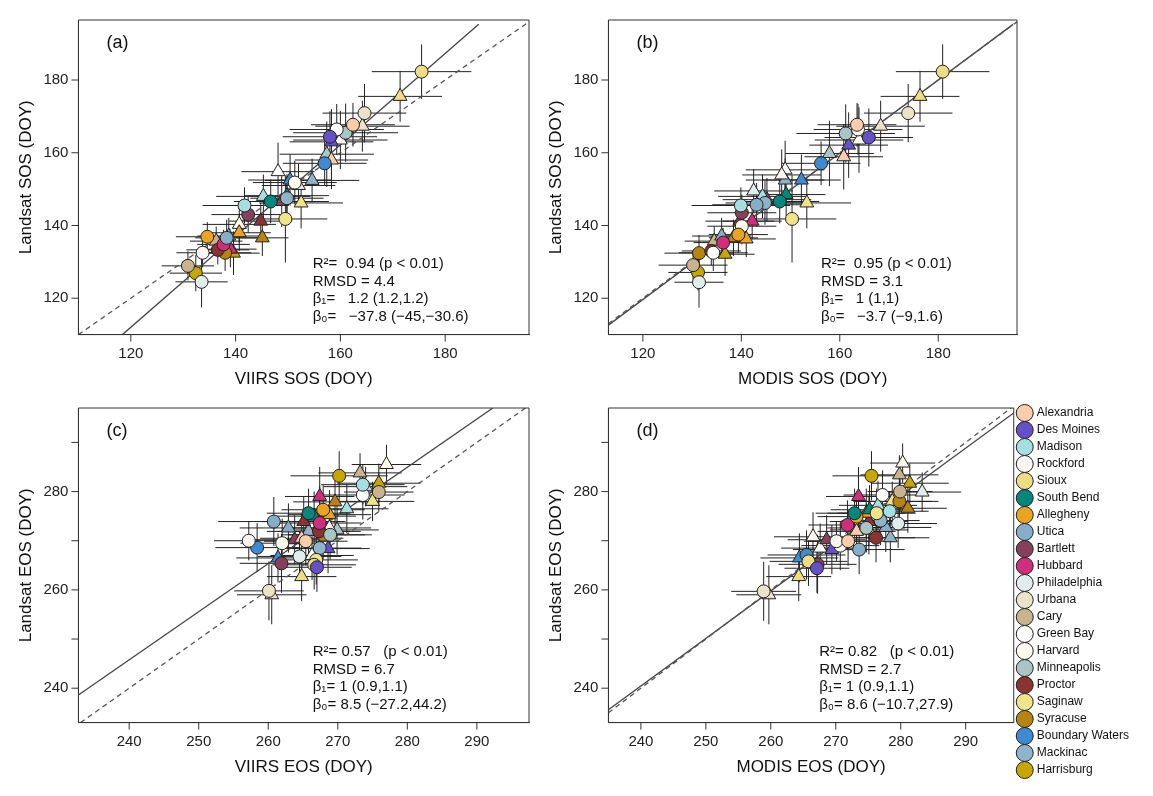 This screenshot has width=1153, height=796. I want to click on x-axis-title: MODIS SOS (DOY), so click(813, 379).